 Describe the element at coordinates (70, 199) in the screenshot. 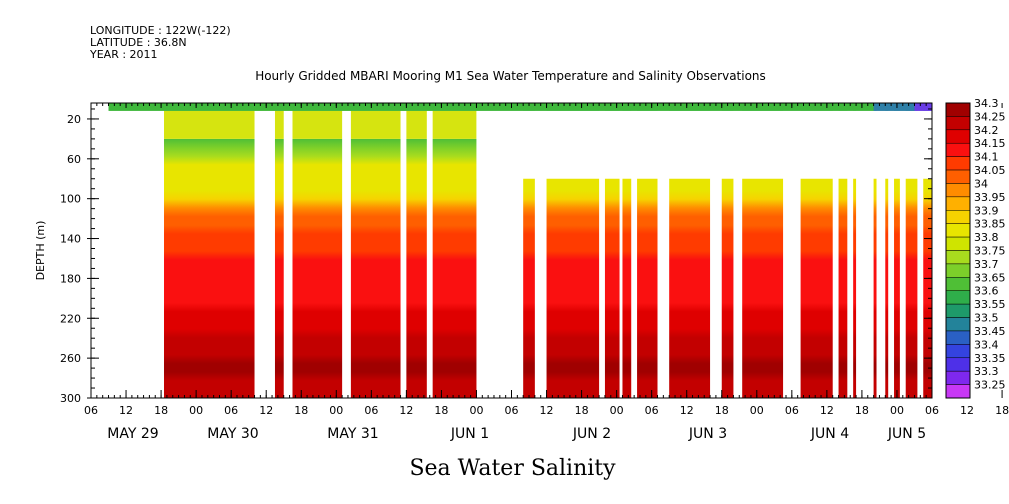

I see `y-tick-label: 100` at that location.